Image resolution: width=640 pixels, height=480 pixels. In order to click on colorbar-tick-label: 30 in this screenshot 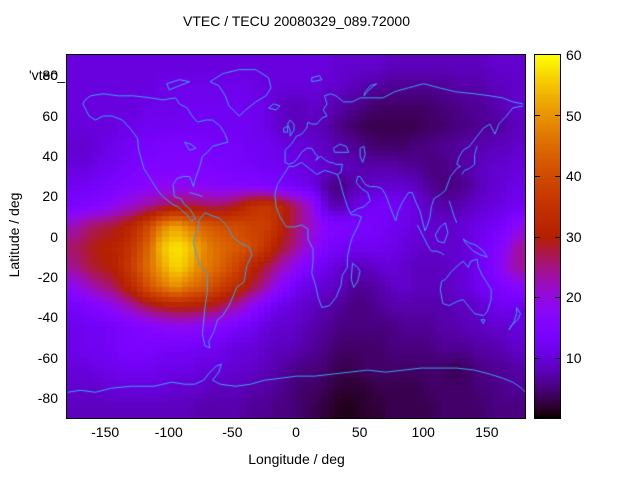, I will do `click(574, 236)`.